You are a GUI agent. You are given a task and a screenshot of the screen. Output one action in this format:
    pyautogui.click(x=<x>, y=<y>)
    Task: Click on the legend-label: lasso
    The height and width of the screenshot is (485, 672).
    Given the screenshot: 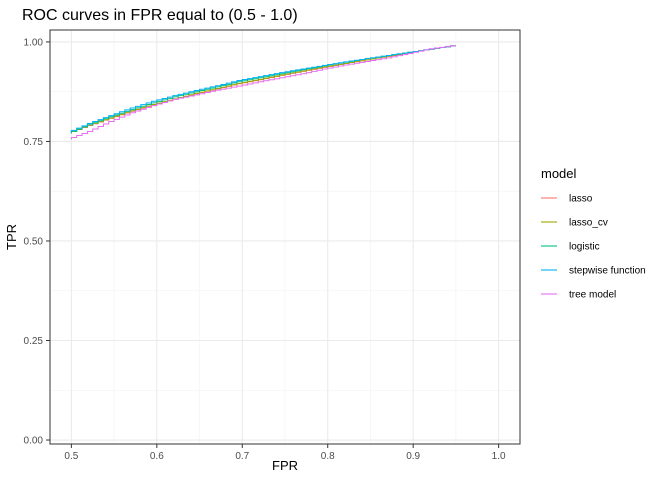 What is the action you would take?
    pyautogui.click(x=581, y=199)
    